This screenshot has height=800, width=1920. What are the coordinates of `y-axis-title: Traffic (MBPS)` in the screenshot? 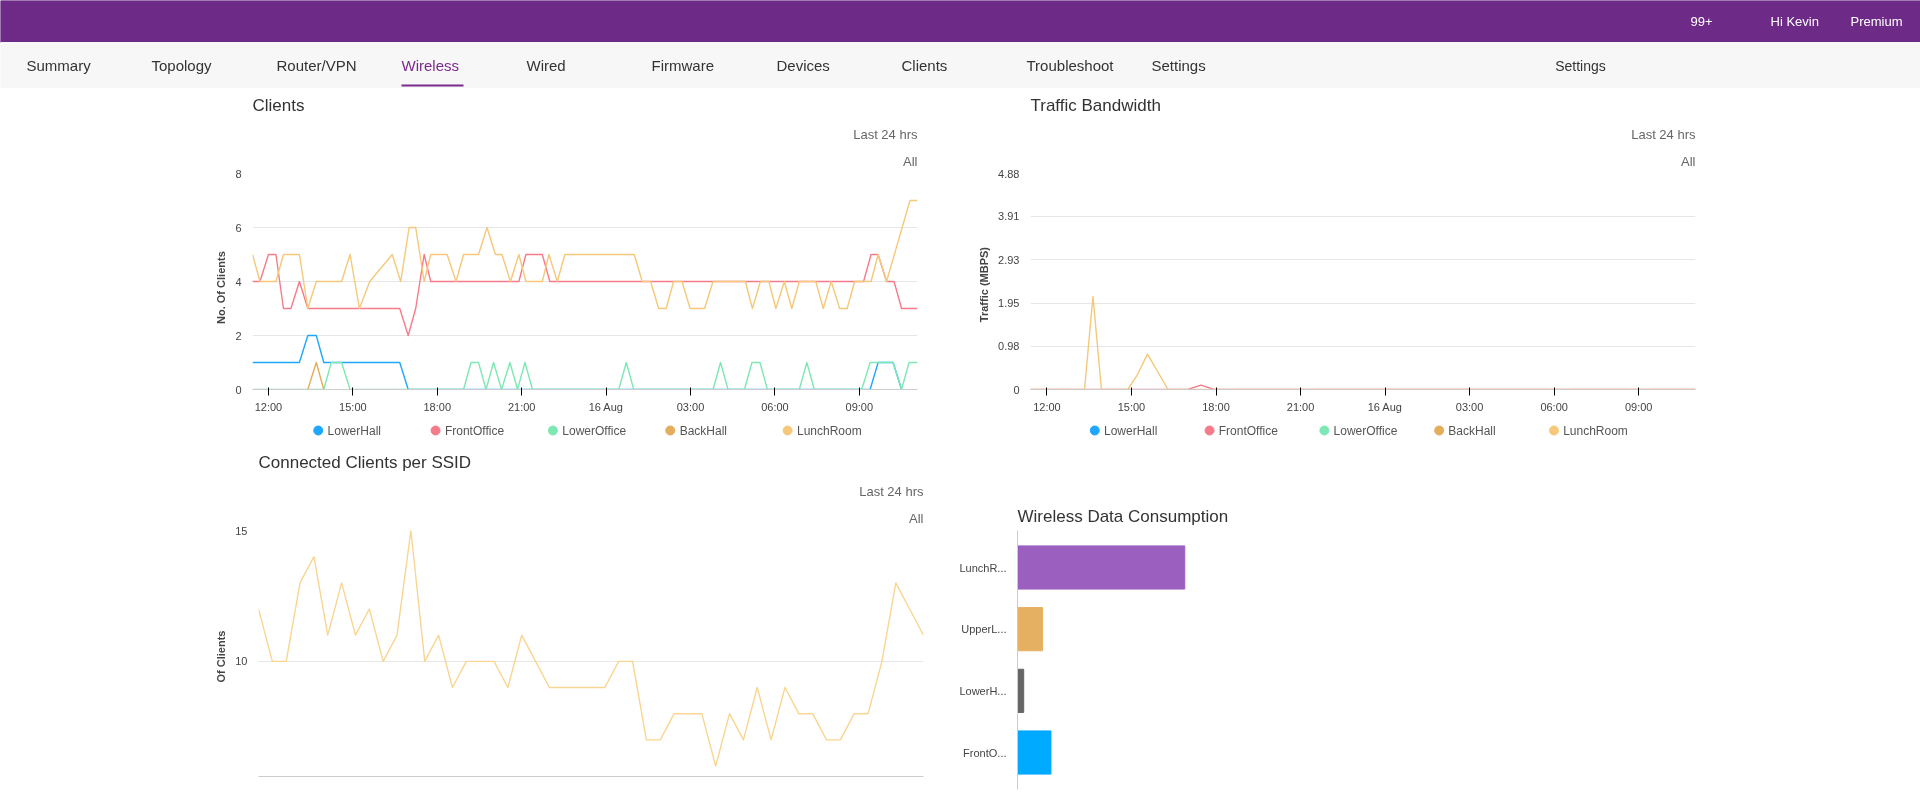 It's located at (984, 284).